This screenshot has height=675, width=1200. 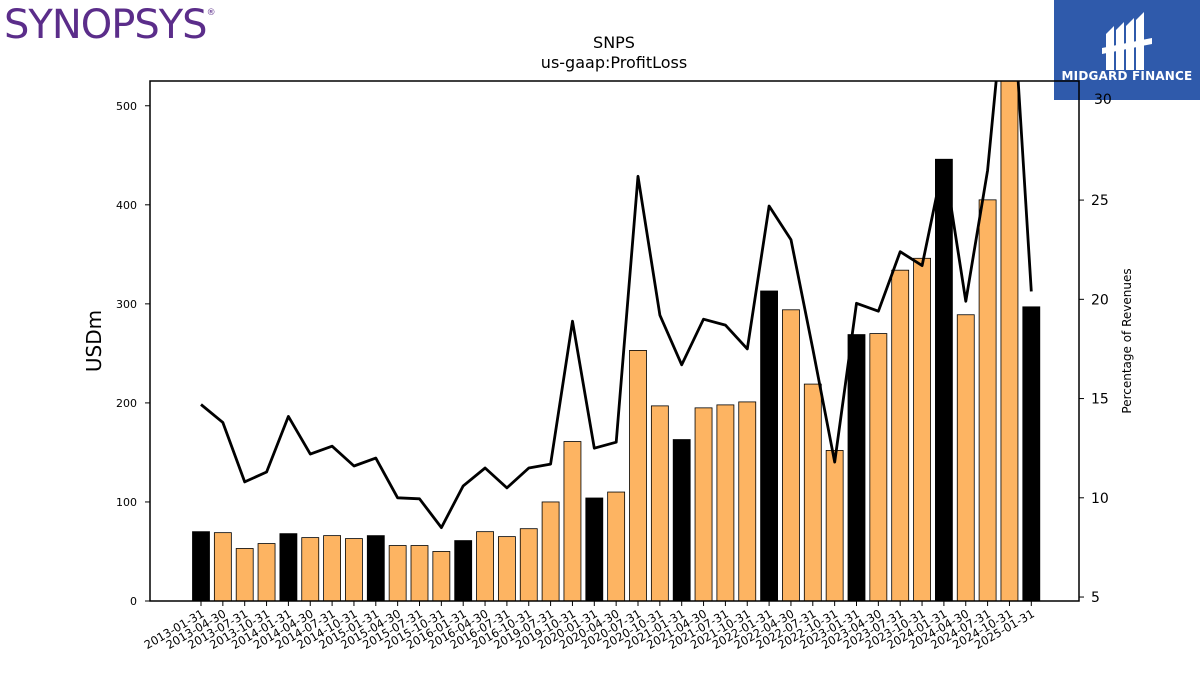 I want to click on y2-tick-label: 10, so click(x=1100, y=499).